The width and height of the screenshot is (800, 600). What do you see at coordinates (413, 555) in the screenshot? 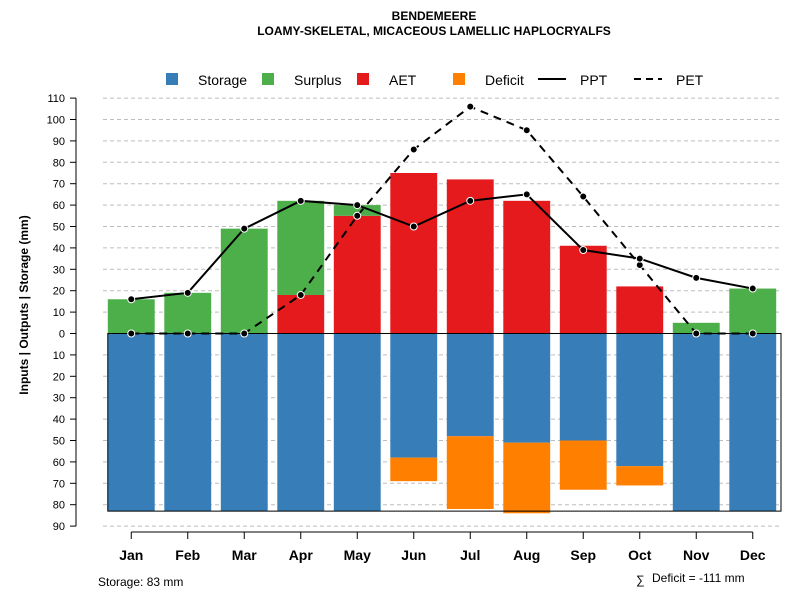
I see `x-tick-label: Jun` at bounding box center [413, 555].